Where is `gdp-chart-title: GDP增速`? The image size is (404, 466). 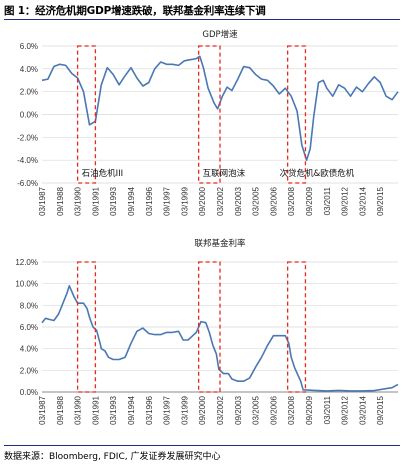
gdp-chart-title: GDP增速 is located at coordinates (220, 34).